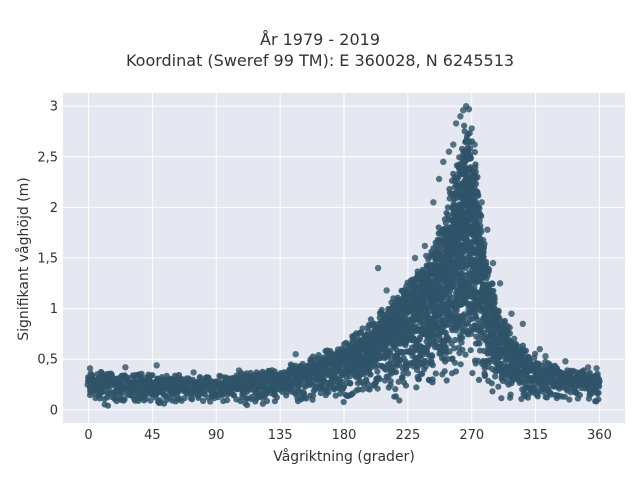  Describe the element at coordinates (54, 107) in the screenshot. I see `y-tick-label: 3` at that location.